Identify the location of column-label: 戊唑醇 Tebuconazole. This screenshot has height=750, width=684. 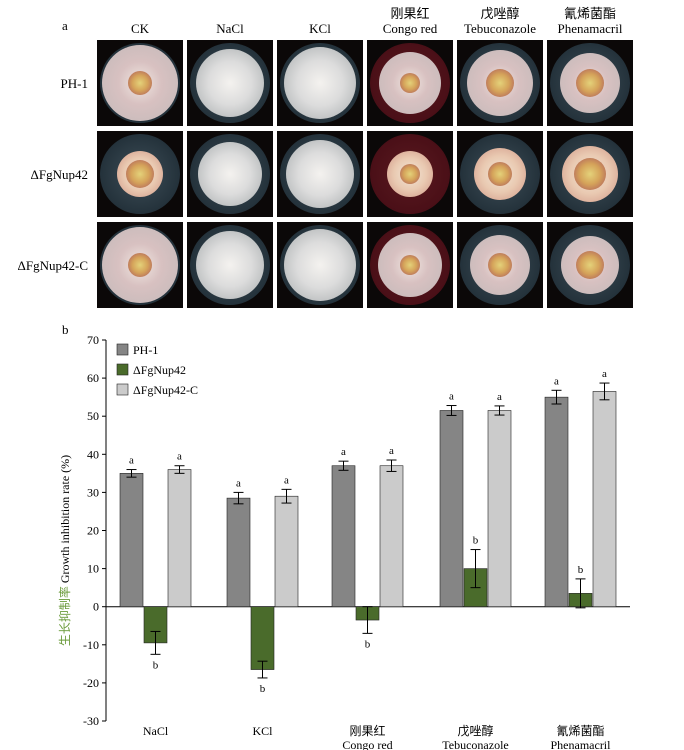
(500, 21).